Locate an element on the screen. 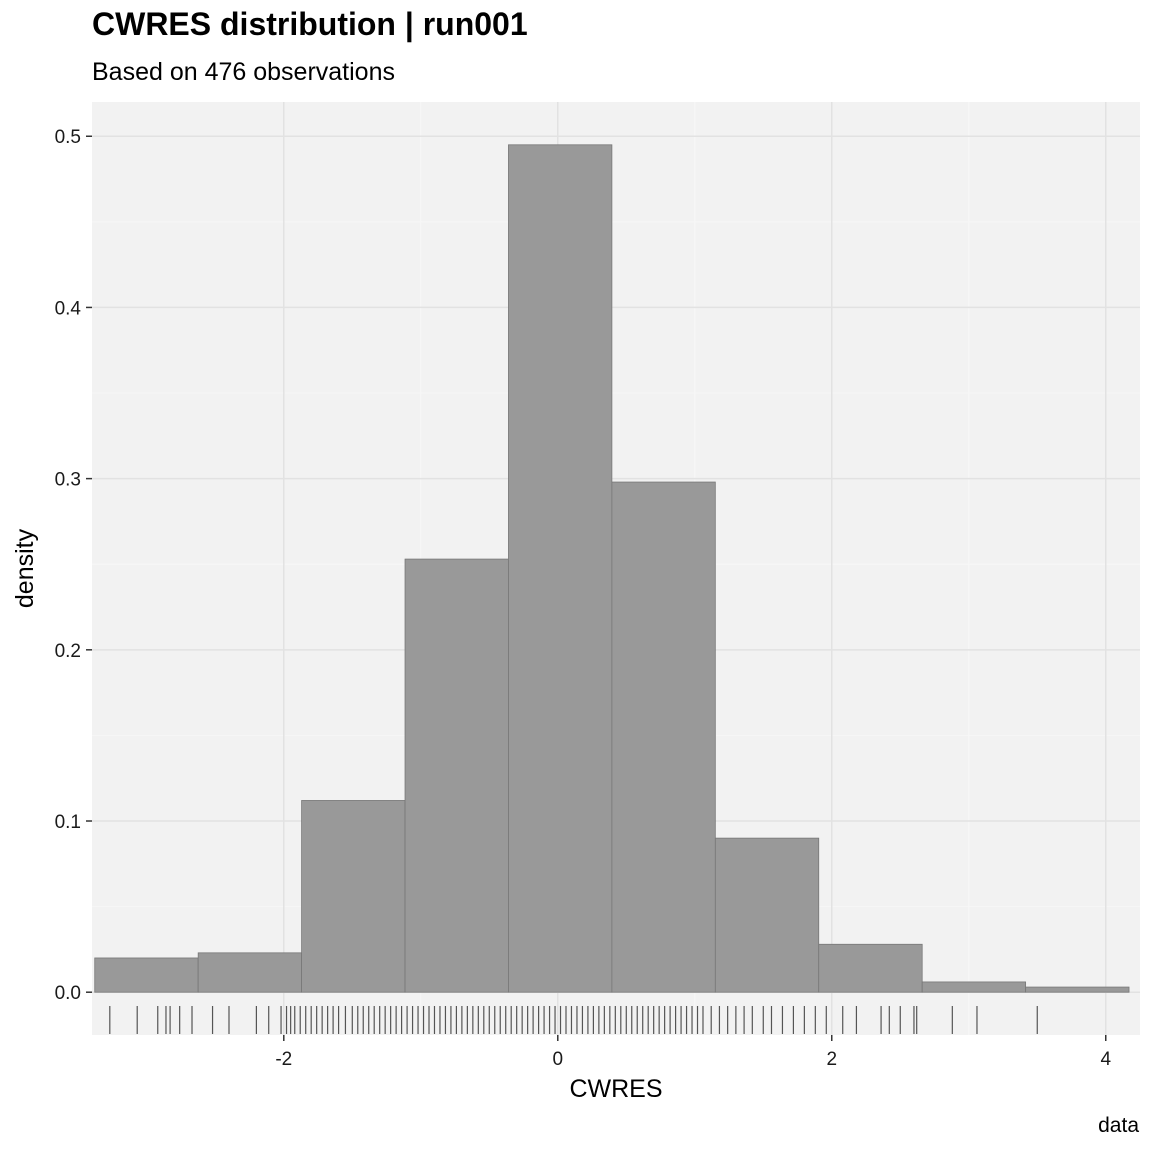  x-tick-label: 0 is located at coordinates (557, 1059).